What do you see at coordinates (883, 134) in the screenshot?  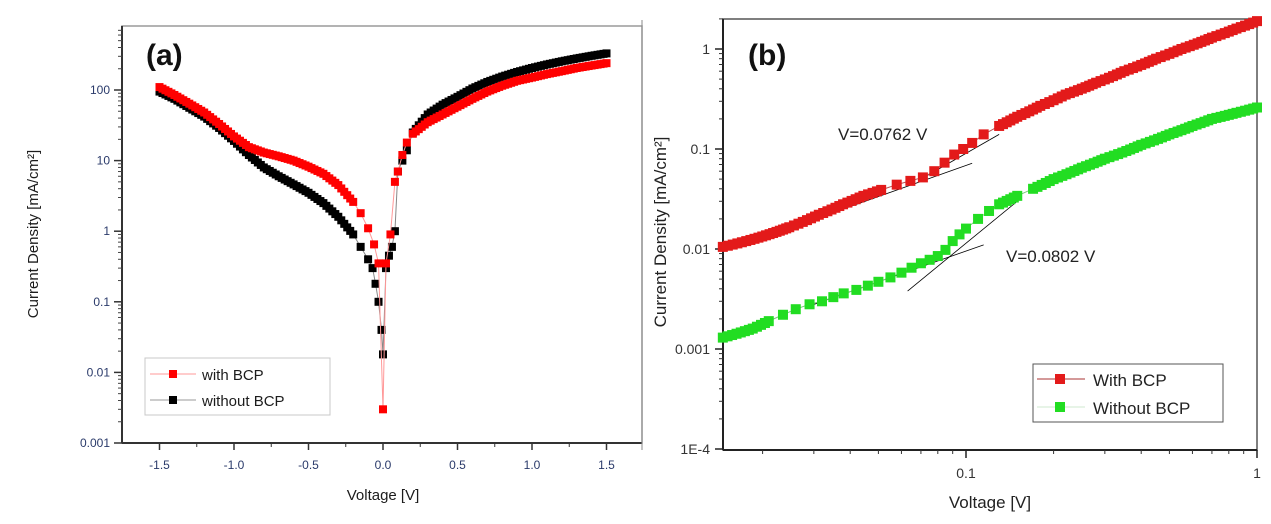 I see `annotation-with-bcp: V=0.0762 V` at bounding box center [883, 134].